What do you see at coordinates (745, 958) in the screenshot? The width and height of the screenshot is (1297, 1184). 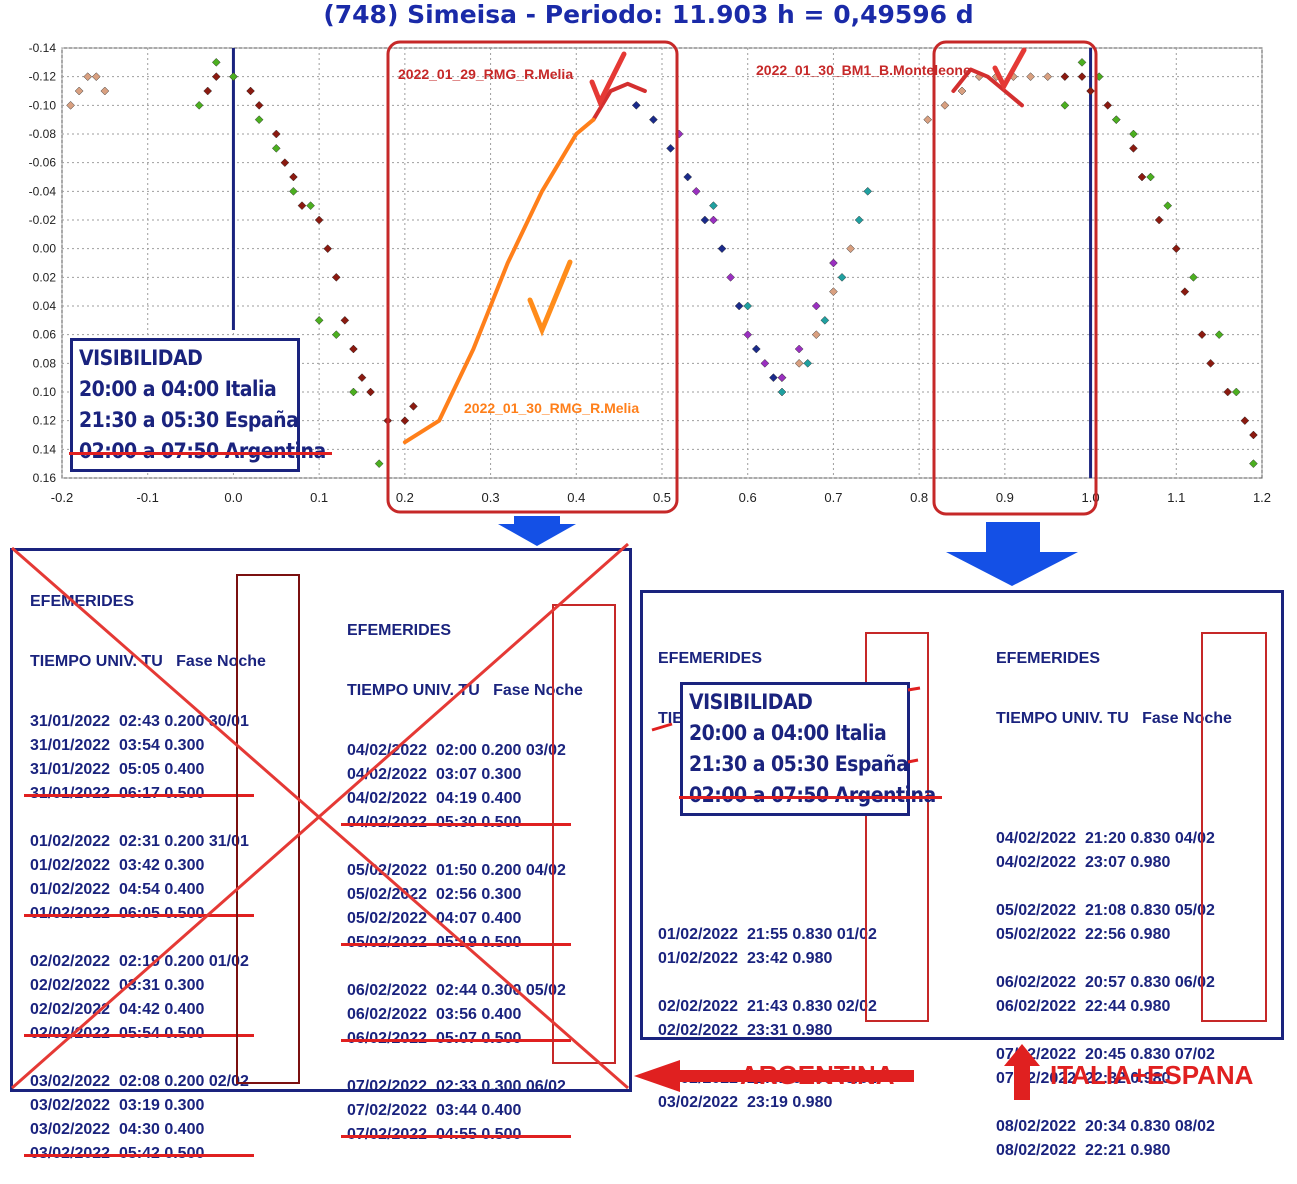 I see `ephem-row: 01/02/2022 23:42 0.980` at bounding box center [745, 958].